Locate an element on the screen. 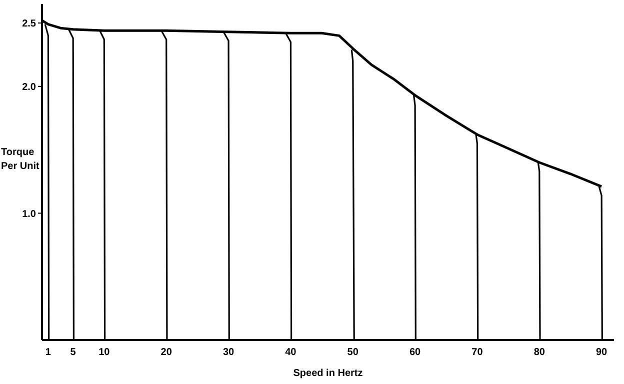 The height and width of the screenshot is (384, 624). y-axis-title: Torque Per Unit is located at coordinates (20, 160).